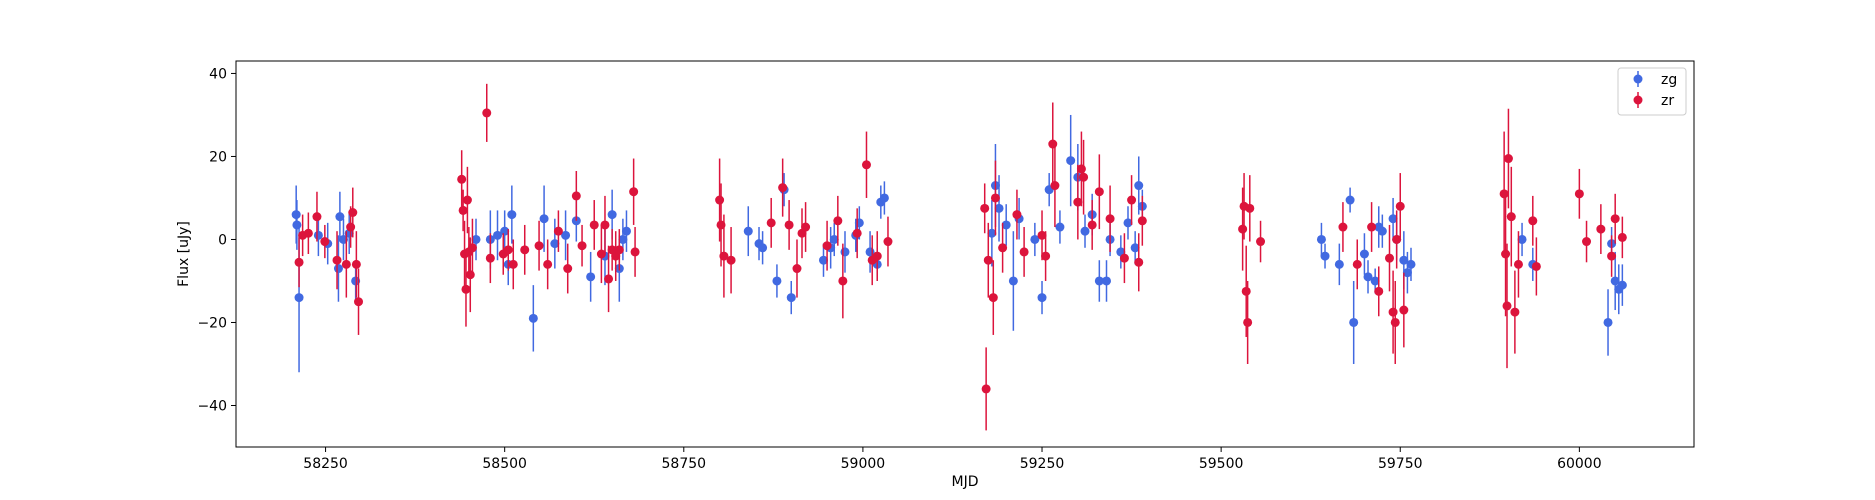 The image size is (1875, 500). What do you see at coordinates (1653, 100) in the screenshot?
I see `legend-entry-zr: zr` at bounding box center [1653, 100].